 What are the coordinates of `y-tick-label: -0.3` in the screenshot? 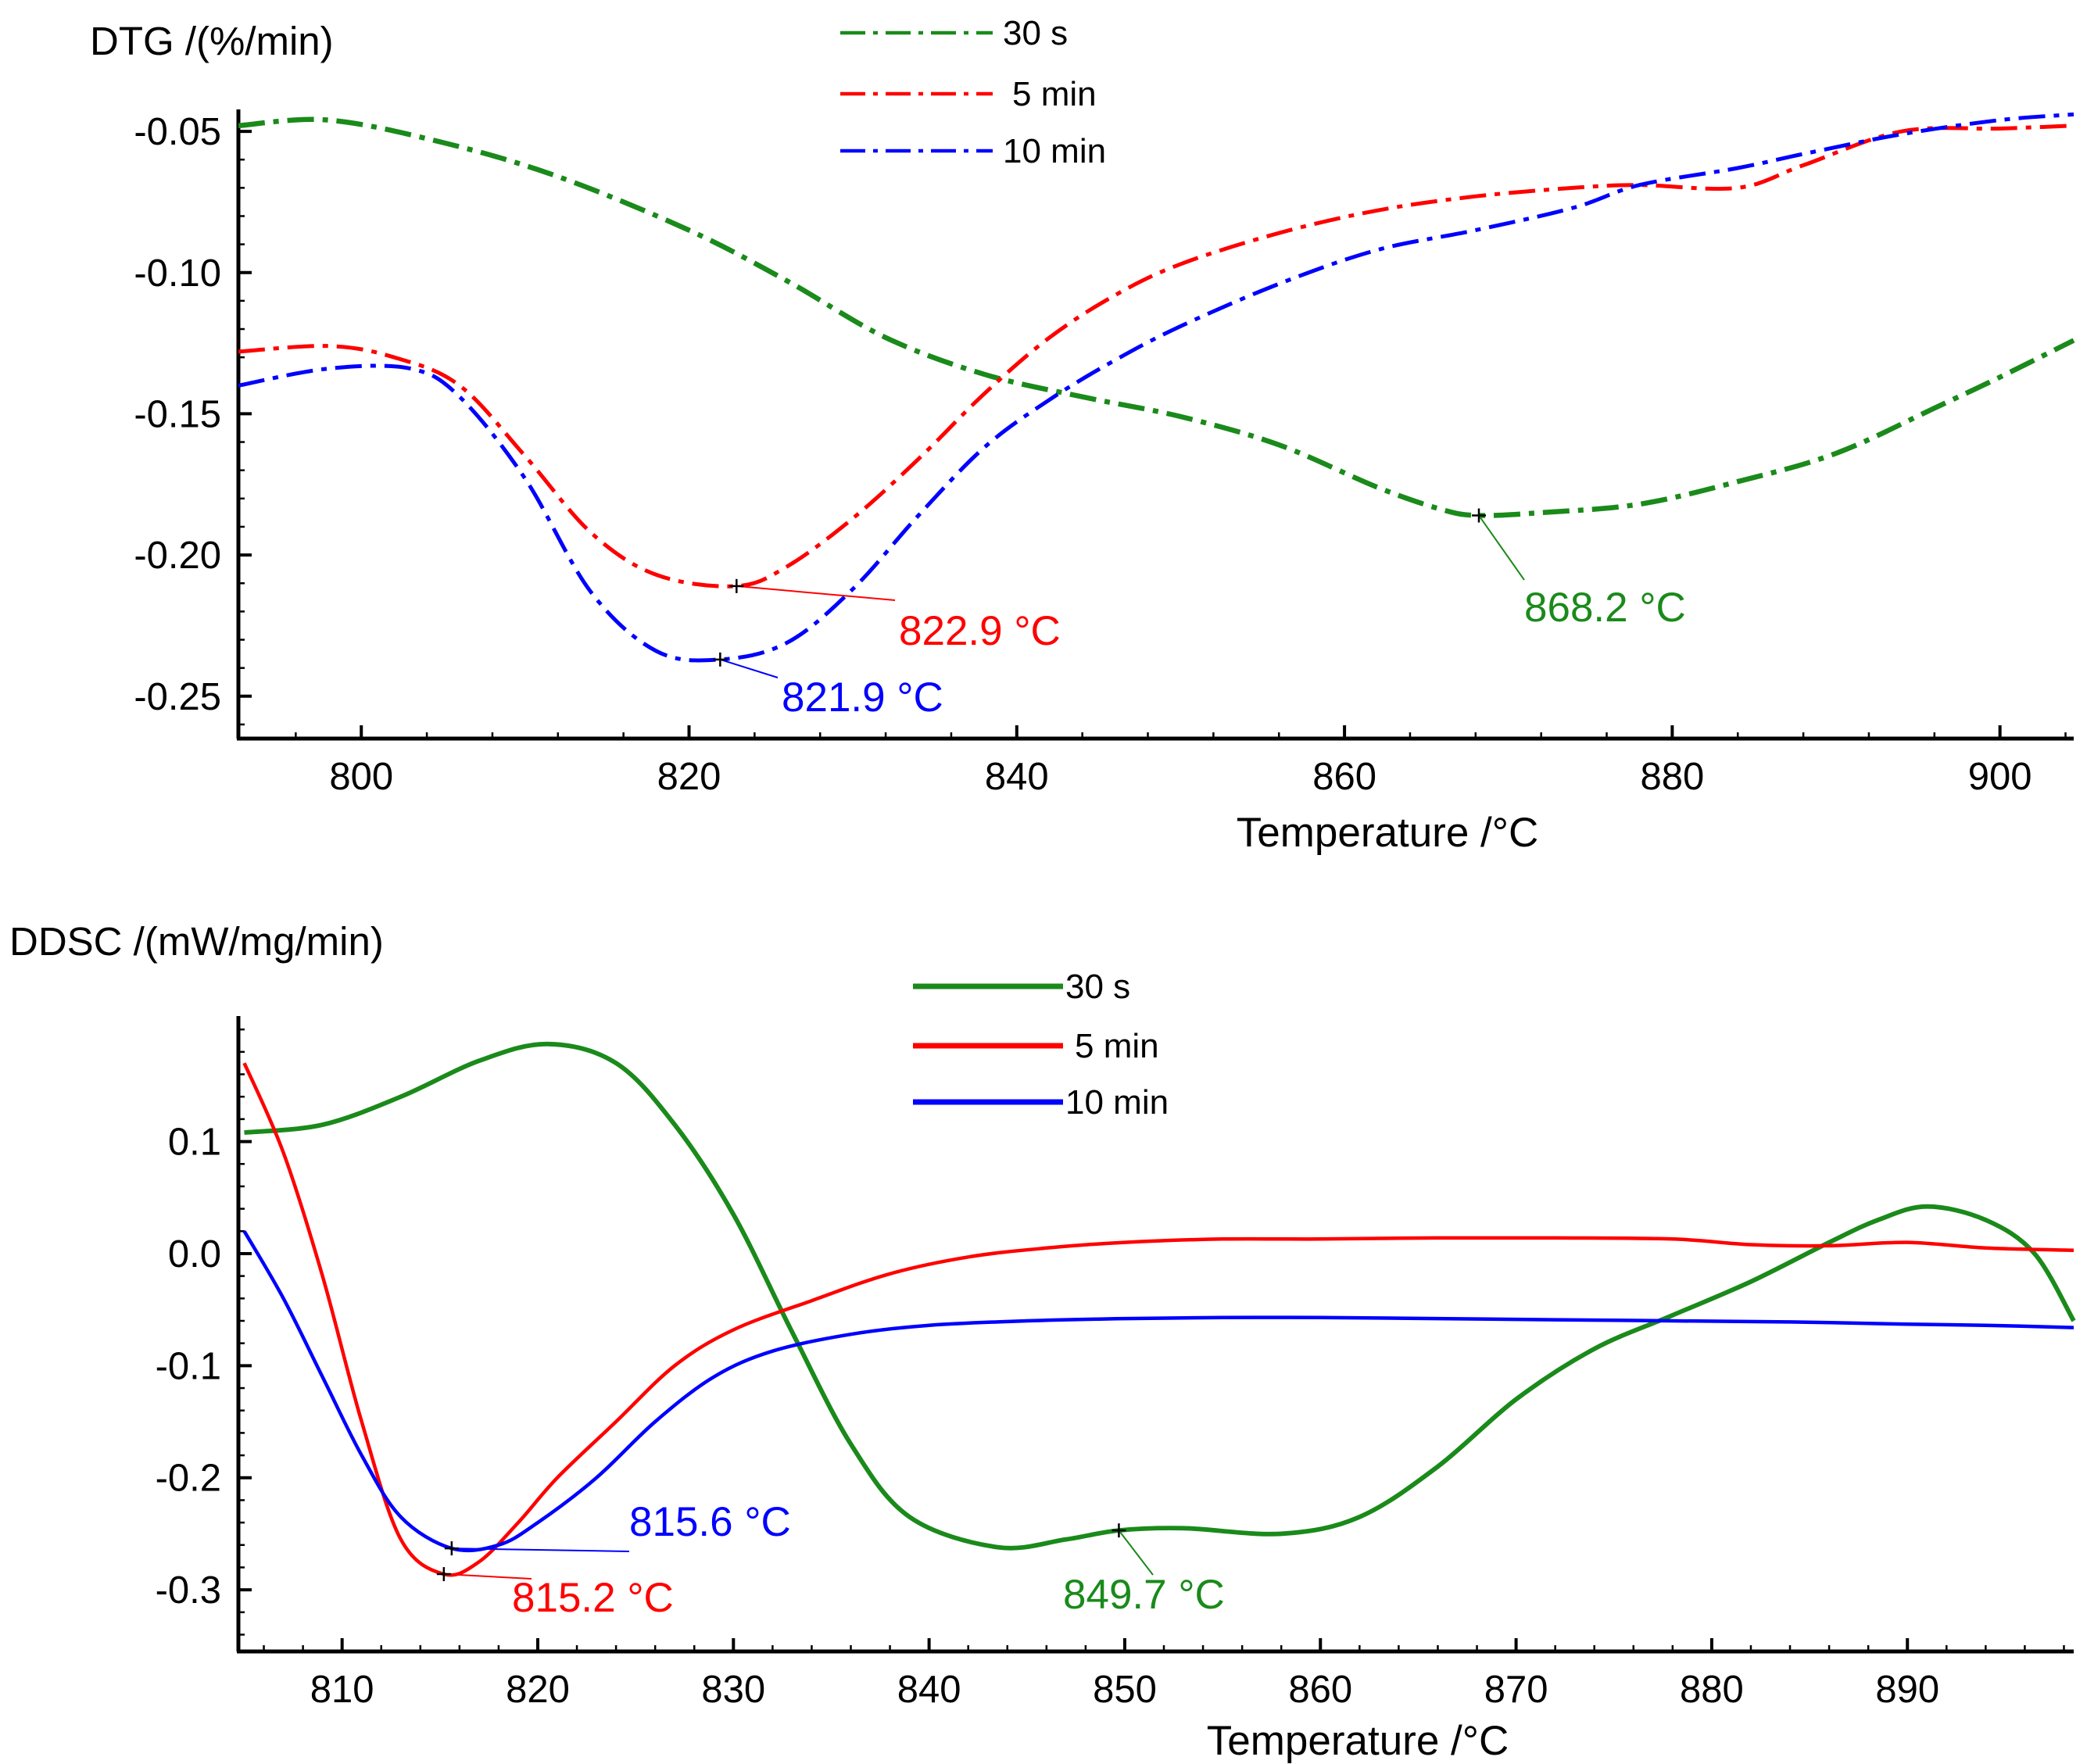 It's located at (188, 1590).